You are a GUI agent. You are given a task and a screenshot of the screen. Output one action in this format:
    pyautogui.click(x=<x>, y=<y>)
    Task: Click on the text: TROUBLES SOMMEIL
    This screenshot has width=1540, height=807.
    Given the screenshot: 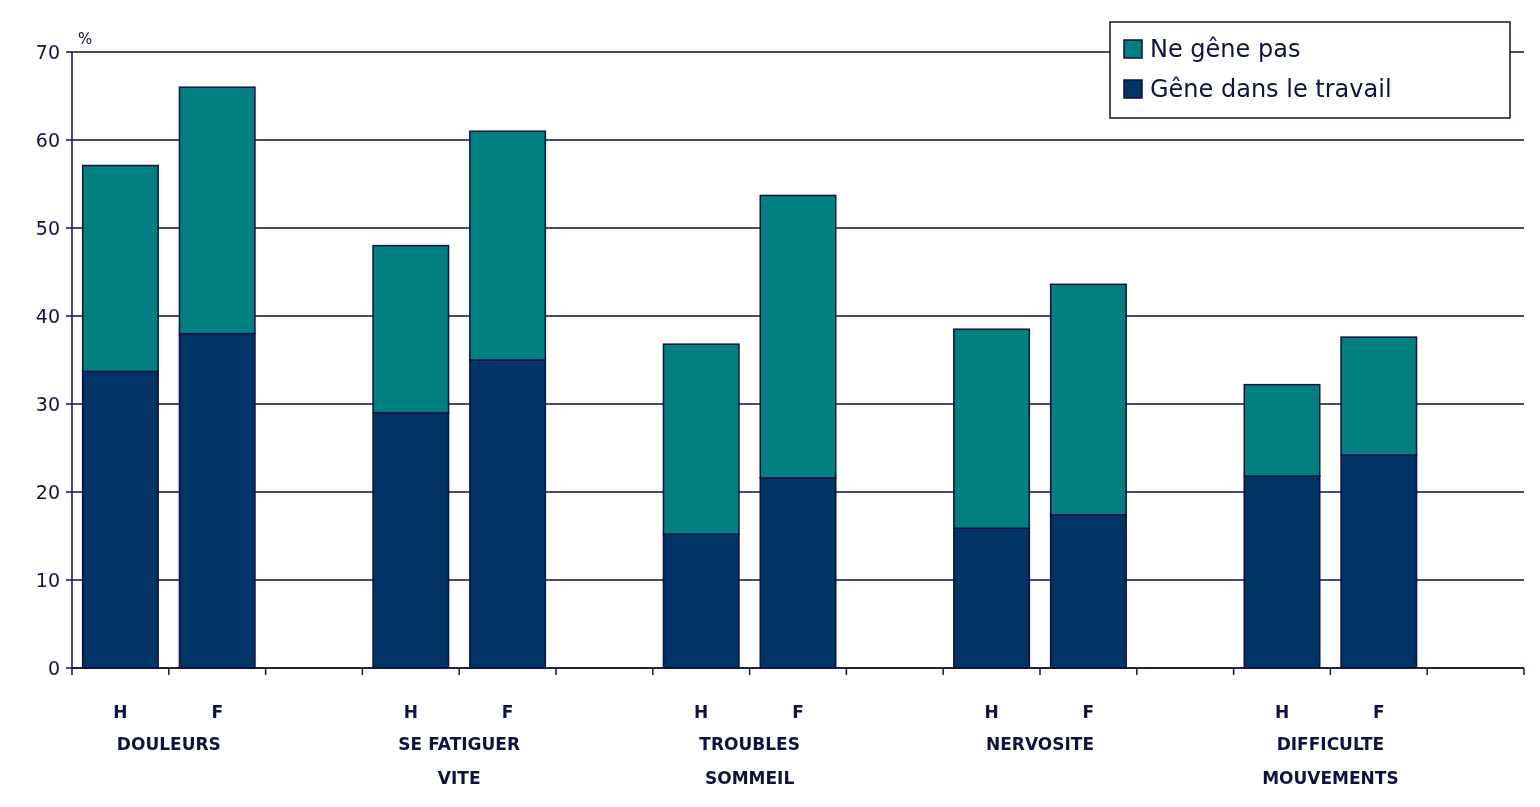 What is the action you would take?
    pyautogui.click(x=749, y=761)
    